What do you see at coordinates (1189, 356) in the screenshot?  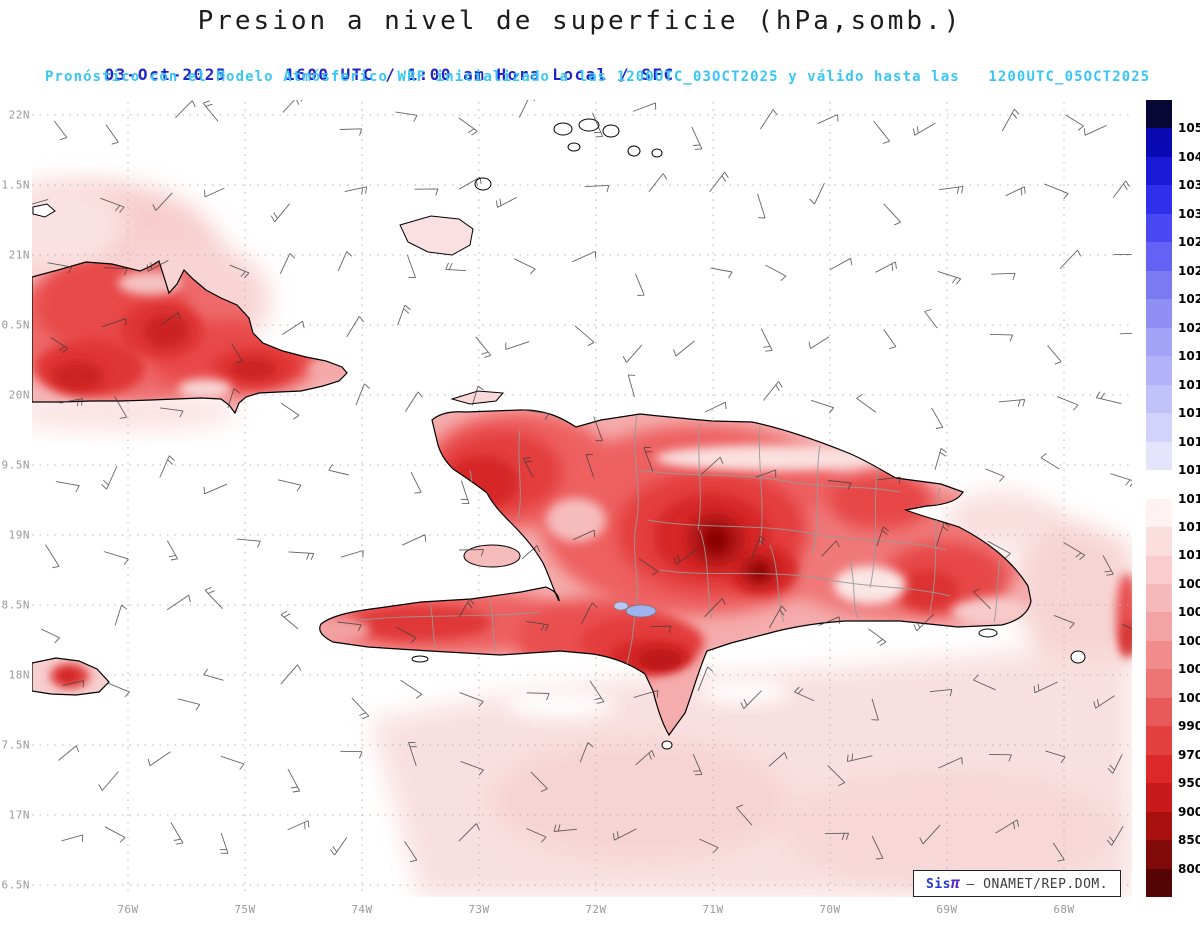 I see `colorbar-tick-label: 1019` at bounding box center [1189, 356].